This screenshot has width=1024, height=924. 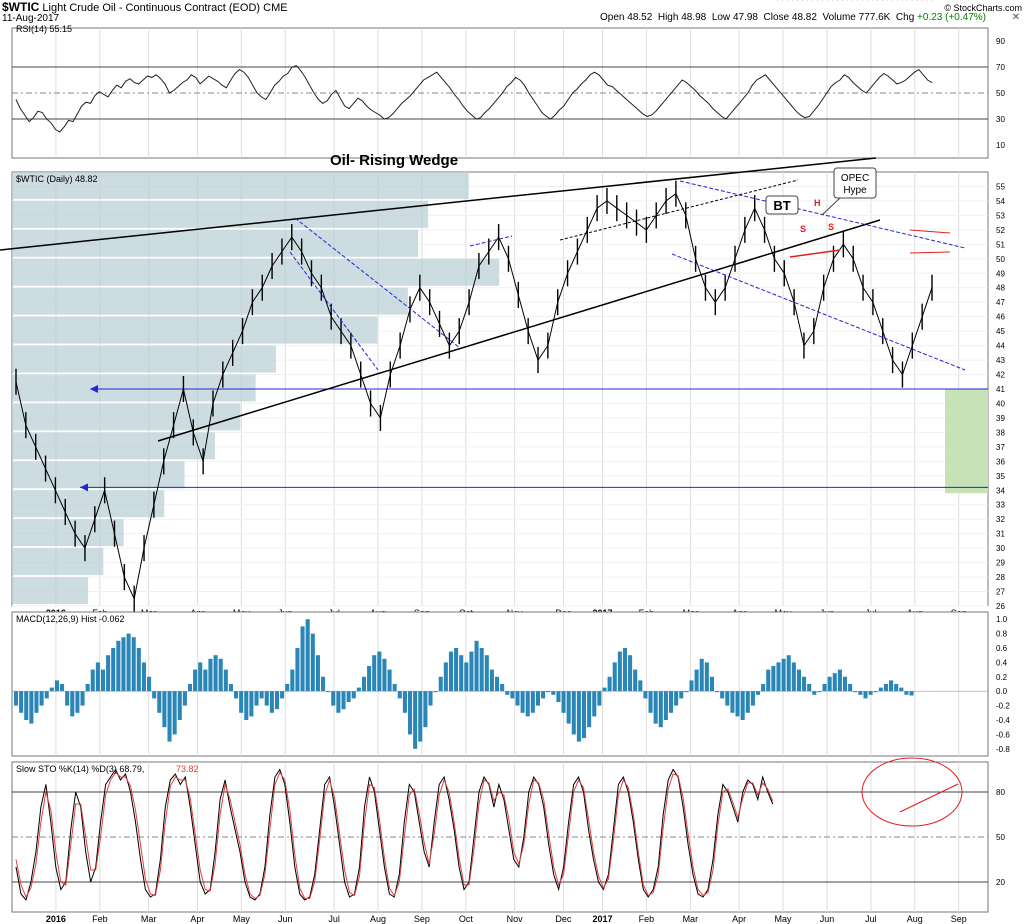 What do you see at coordinates (100, 919) in the screenshot?
I see `sto-month-label: Feb` at bounding box center [100, 919].